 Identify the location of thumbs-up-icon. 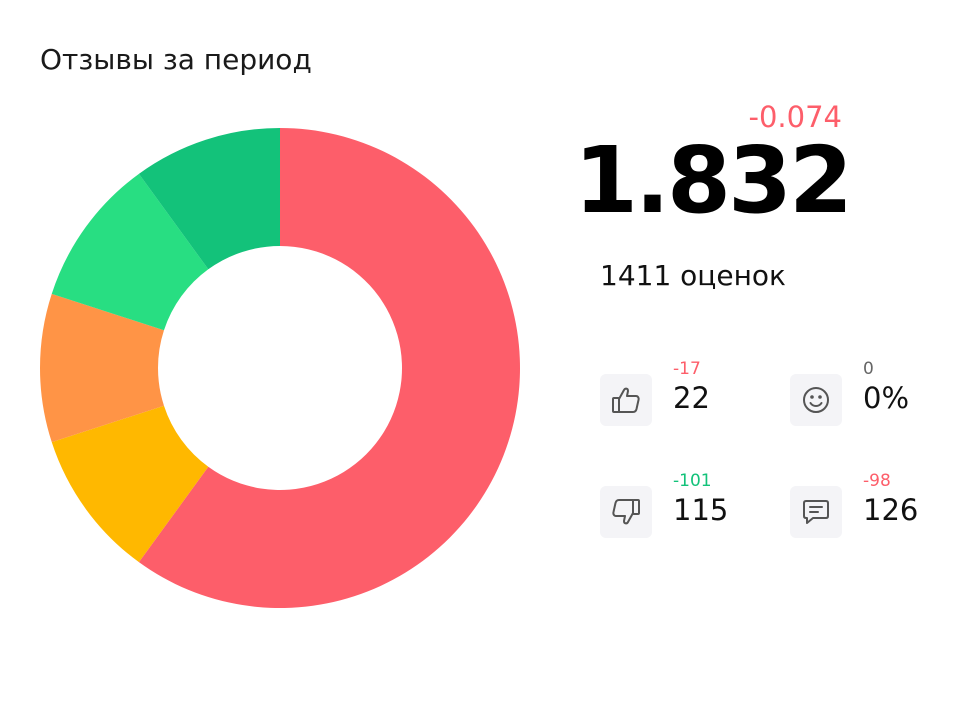
(626, 400).